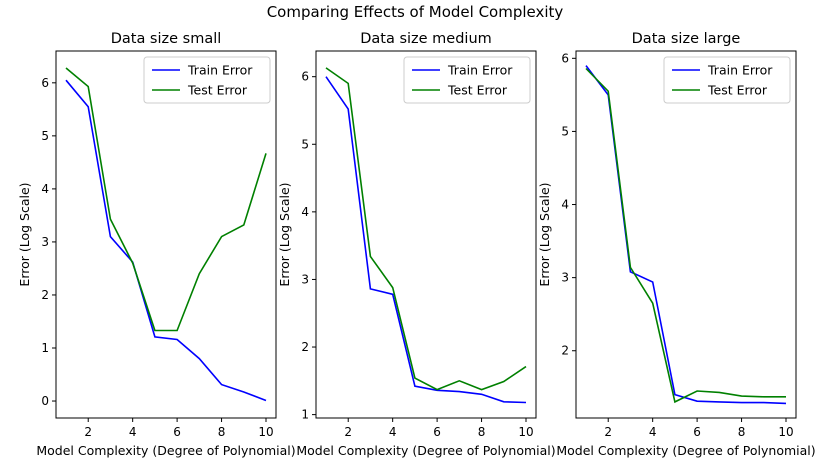  What do you see at coordinates (426, 39) in the screenshot?
I see `chart-title: Data size medium` at bounding box center [426, 39].